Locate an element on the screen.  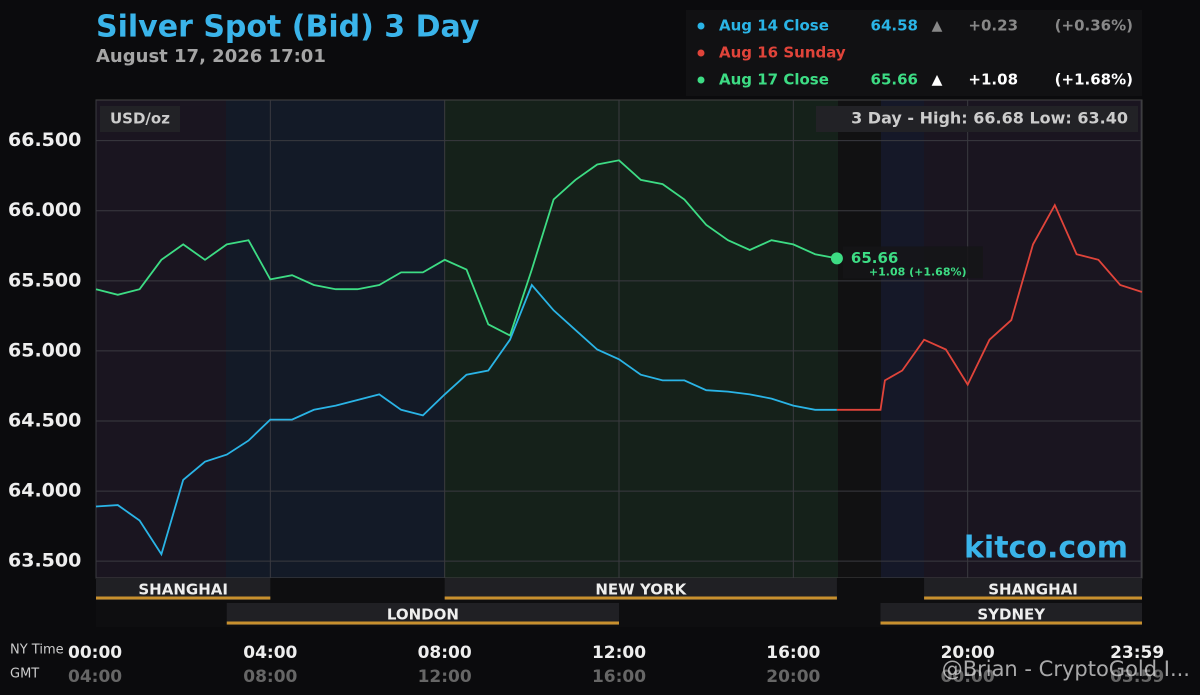
y-tick-label: 65.500 is located at coordinates (44, 280).